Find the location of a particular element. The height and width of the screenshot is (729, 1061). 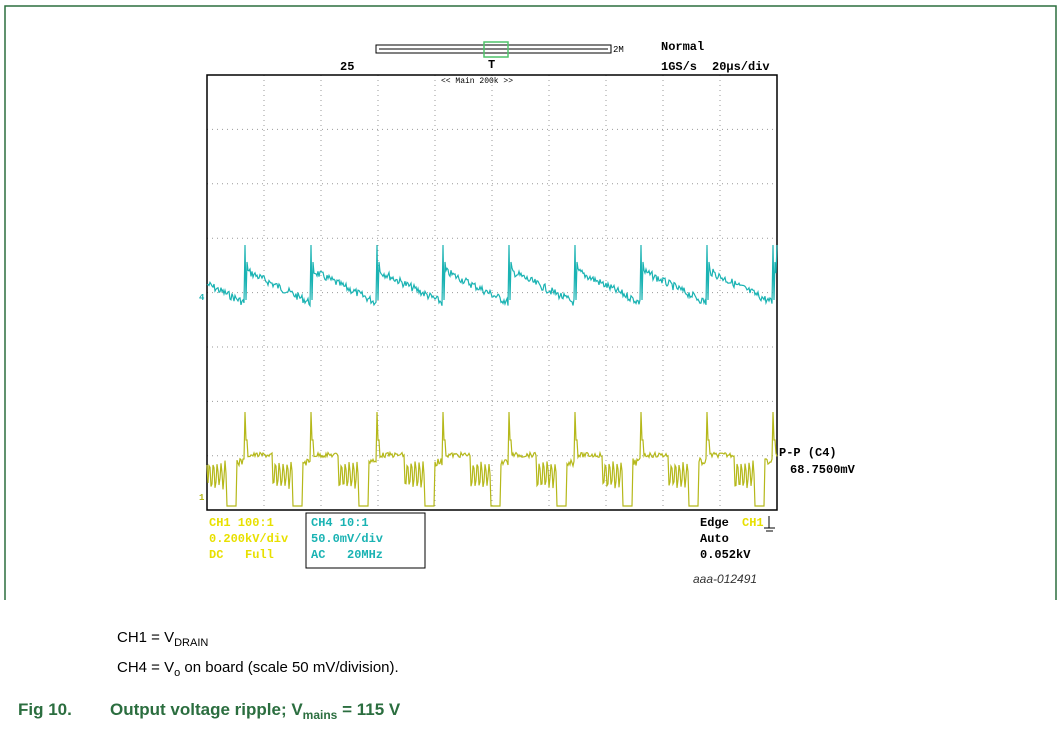

note-text: CH1 = V is located at coordinates (145, 637).